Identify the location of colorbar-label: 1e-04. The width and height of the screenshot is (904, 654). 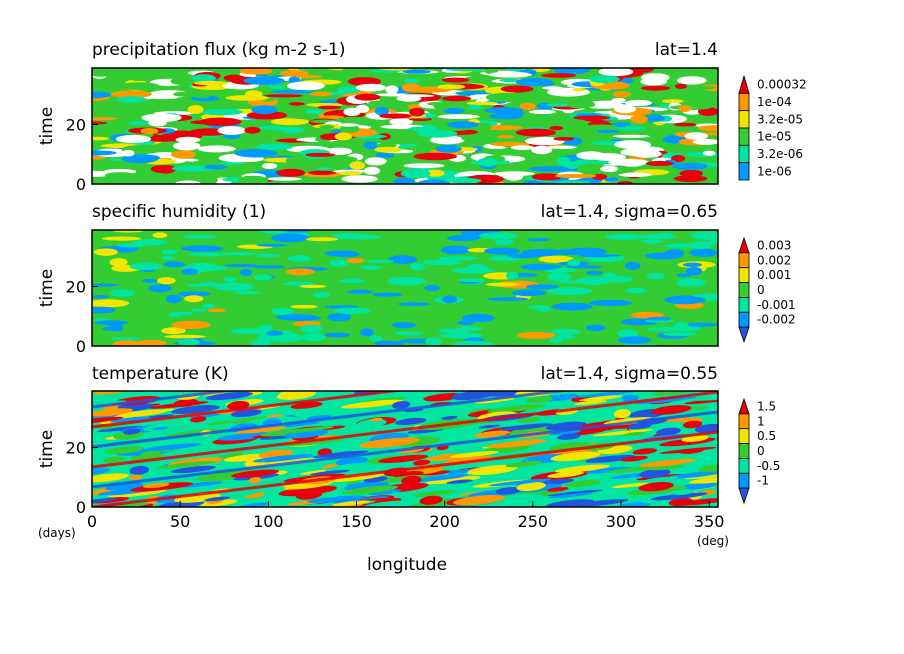
(774, 102).